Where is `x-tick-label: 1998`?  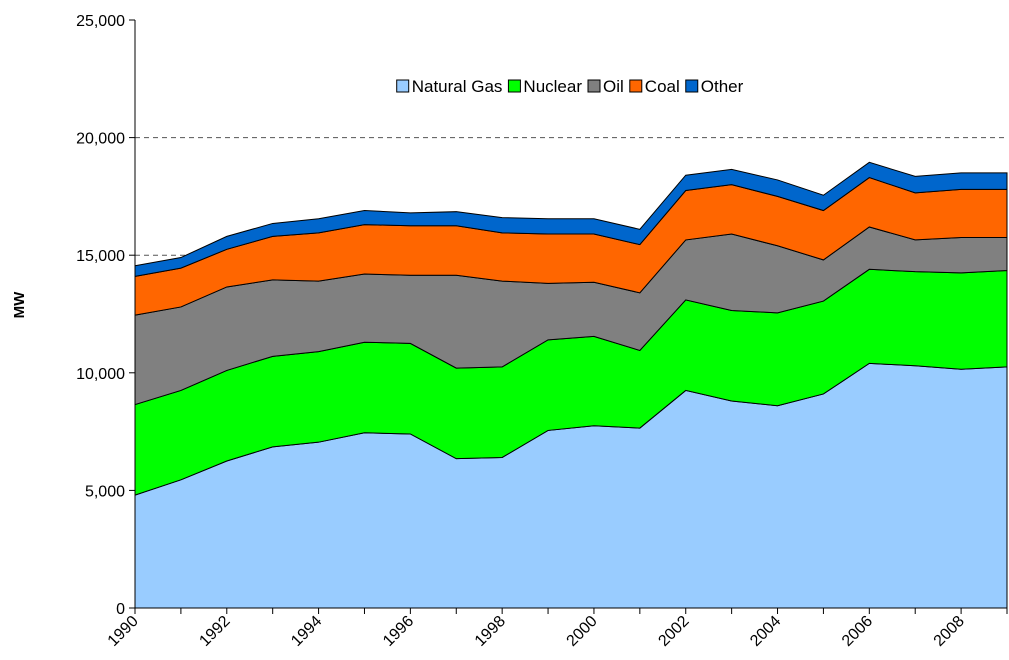 x-tick-label: 1998 is located at coordinates (490, 631).